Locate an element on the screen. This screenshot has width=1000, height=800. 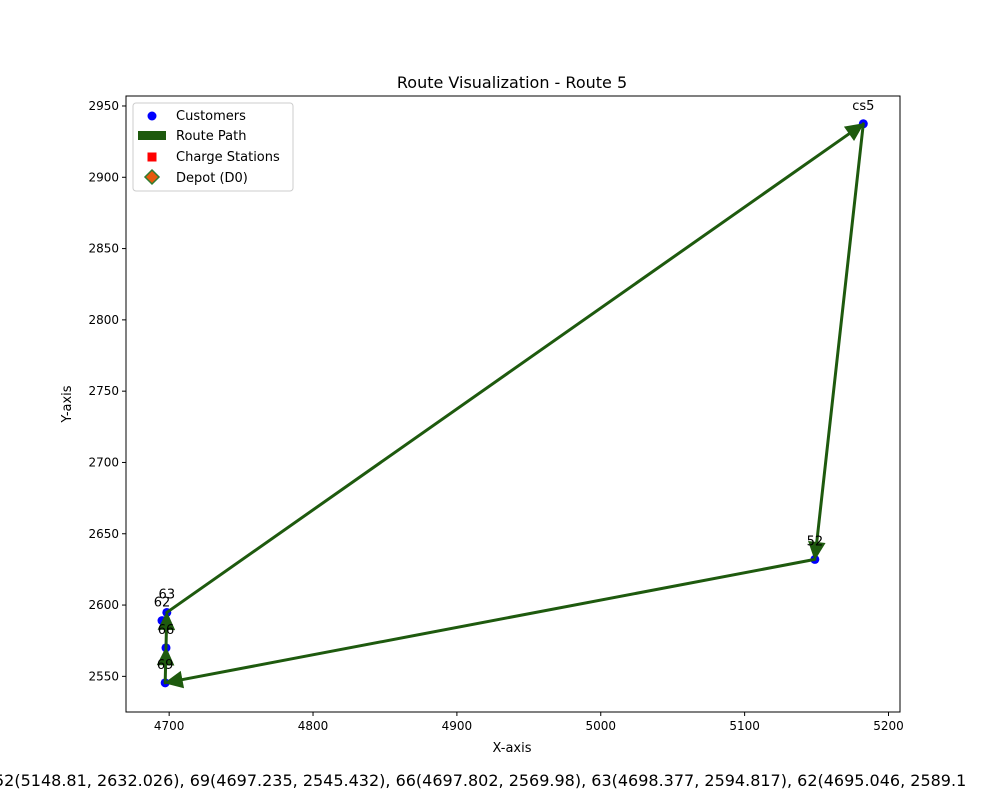
point-label: cs5 is located at coordinates (863, 106).